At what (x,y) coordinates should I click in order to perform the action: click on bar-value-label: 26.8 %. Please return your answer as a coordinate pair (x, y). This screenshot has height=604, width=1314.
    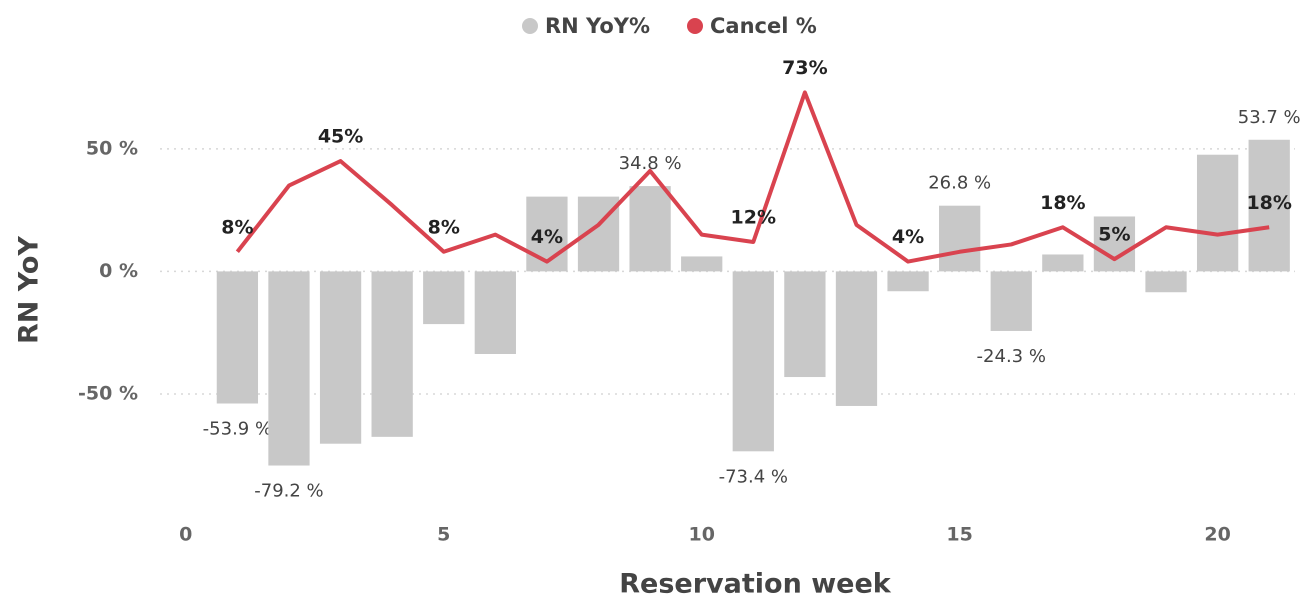
    Looking at the image, I should click on (959, 183).